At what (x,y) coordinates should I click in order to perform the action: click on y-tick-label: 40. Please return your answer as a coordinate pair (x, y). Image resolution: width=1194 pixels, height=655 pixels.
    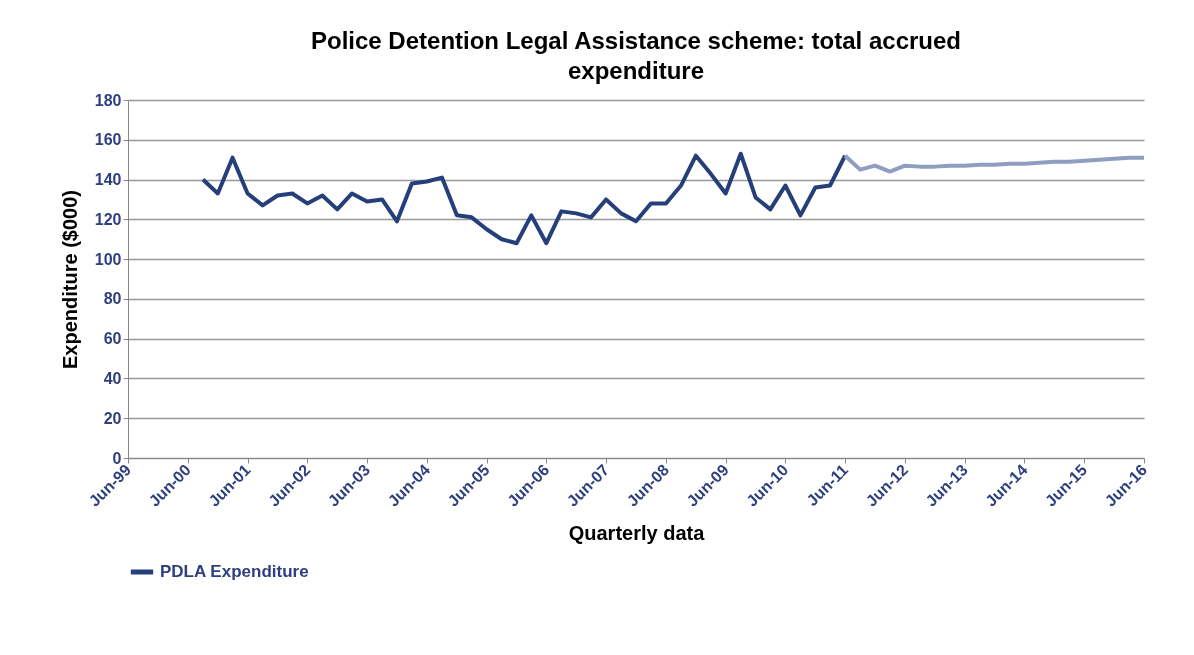
    Looking at the image, I should click on (112, 378).